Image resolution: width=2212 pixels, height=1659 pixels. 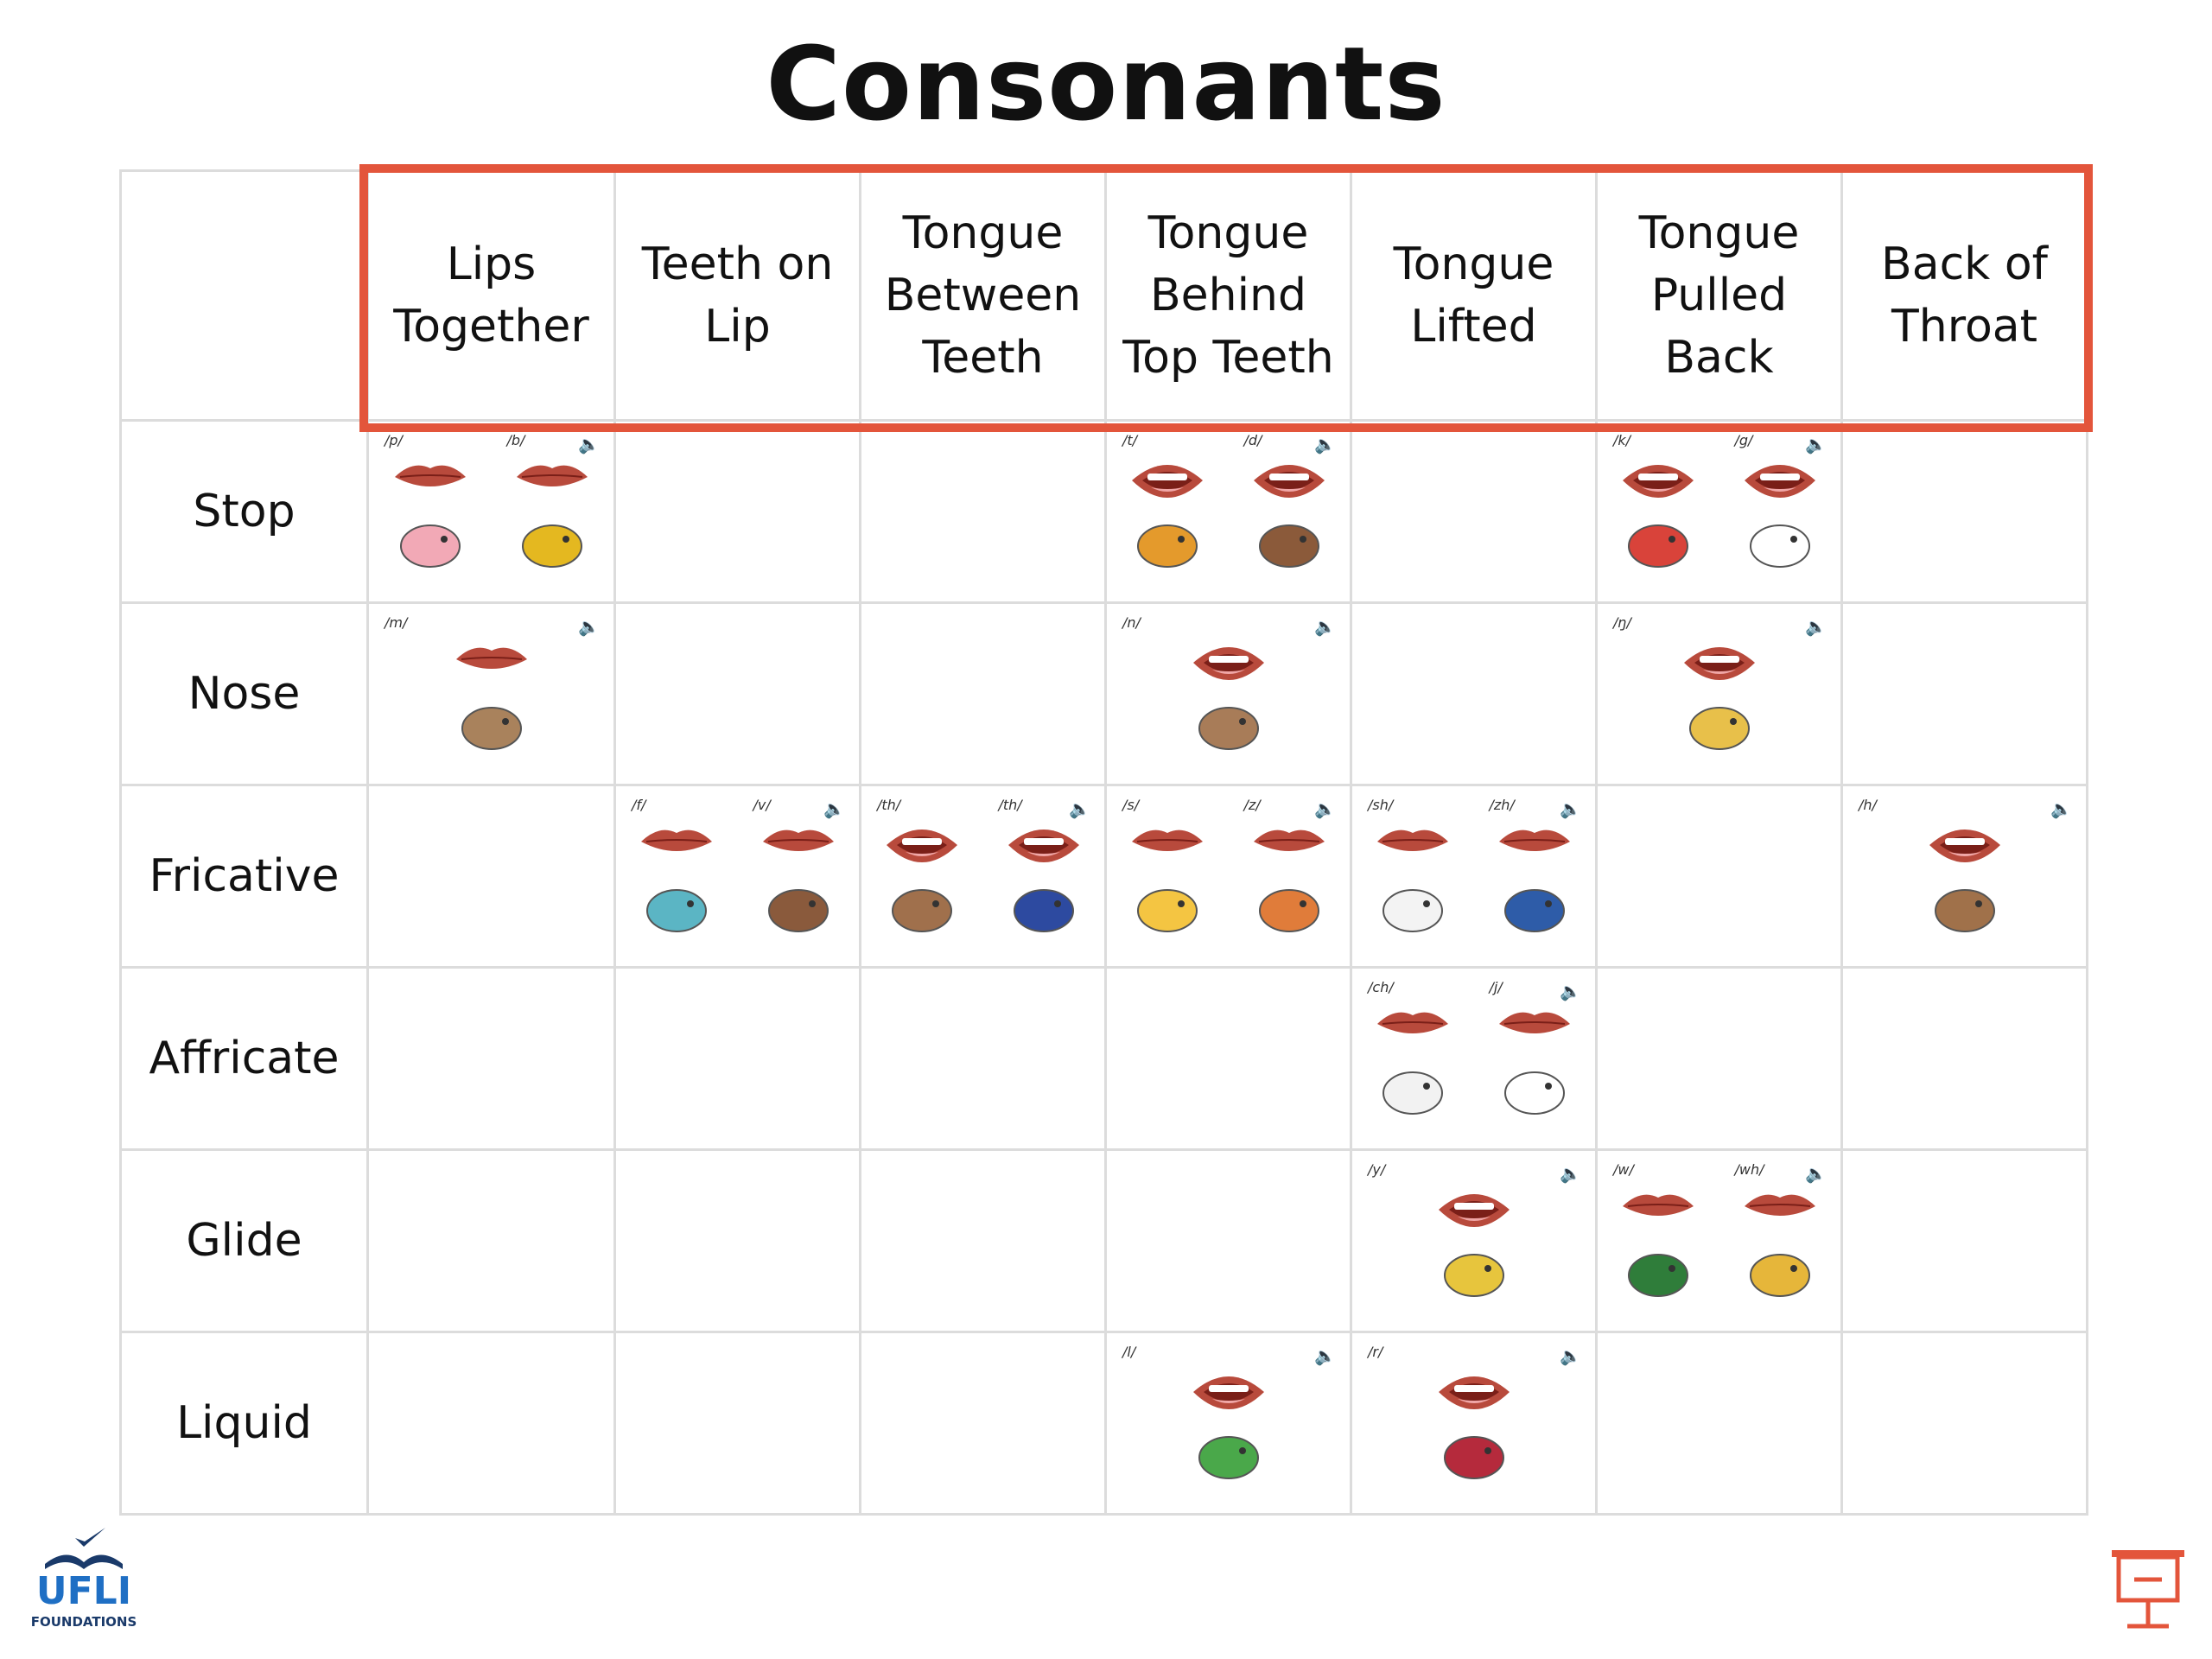 I want to click on sound-card: /l/ 🔈, so click(x=1228, y=1426).